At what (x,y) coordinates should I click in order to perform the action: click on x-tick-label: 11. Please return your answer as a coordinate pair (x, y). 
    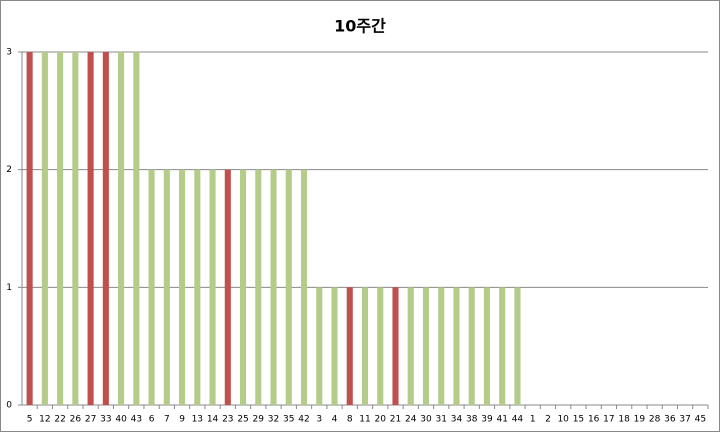
    Looking at the image, I should click on (364, 420).